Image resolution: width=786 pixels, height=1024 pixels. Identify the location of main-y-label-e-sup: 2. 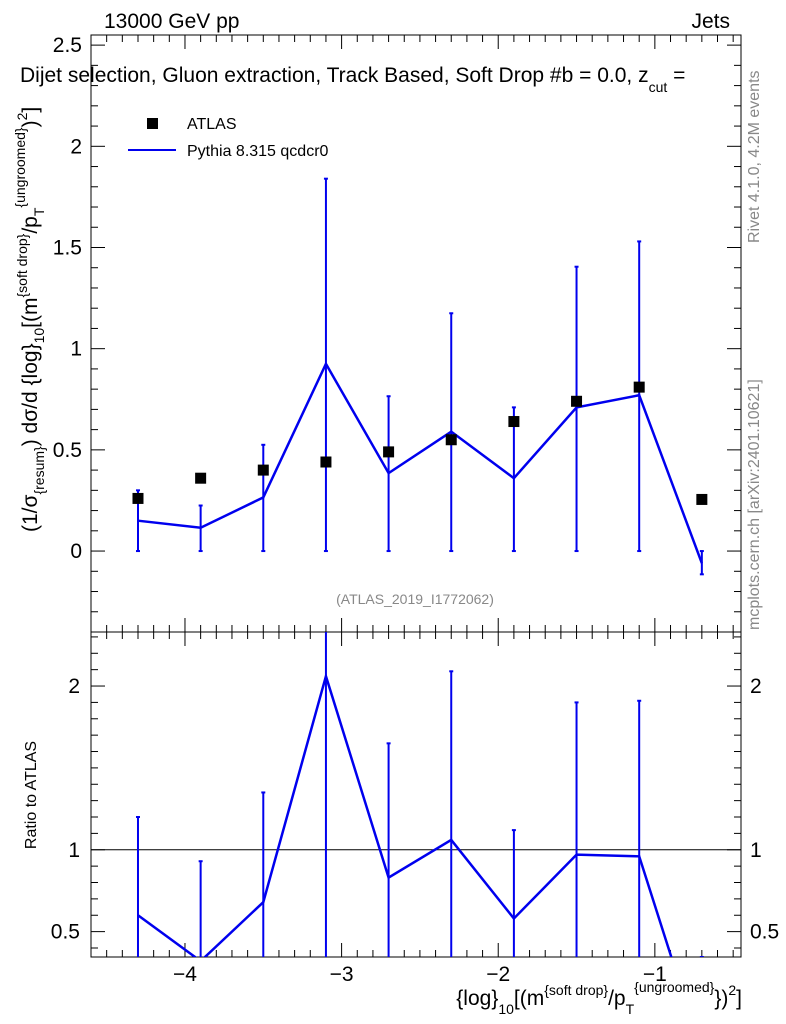
(22, 116).